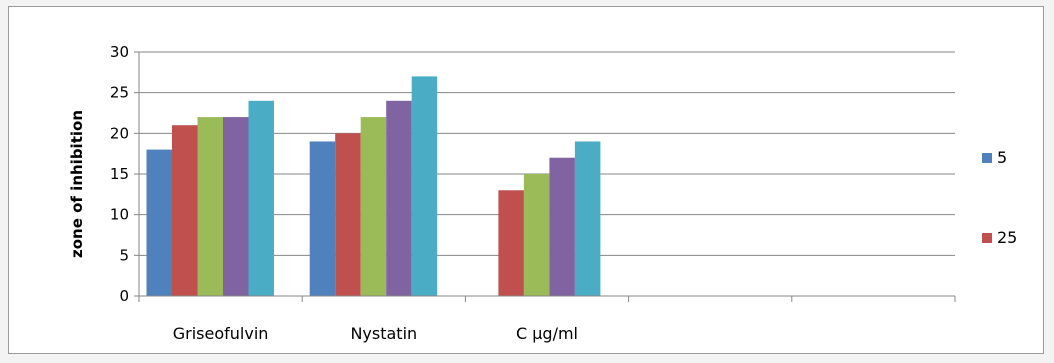 Image resolution: width=1054 pixels, height=363 pixels. What do you see at coordinates (119, 215) in the screenshot?
I see `y-tick-label: 10` at bounding box center [119, 215].